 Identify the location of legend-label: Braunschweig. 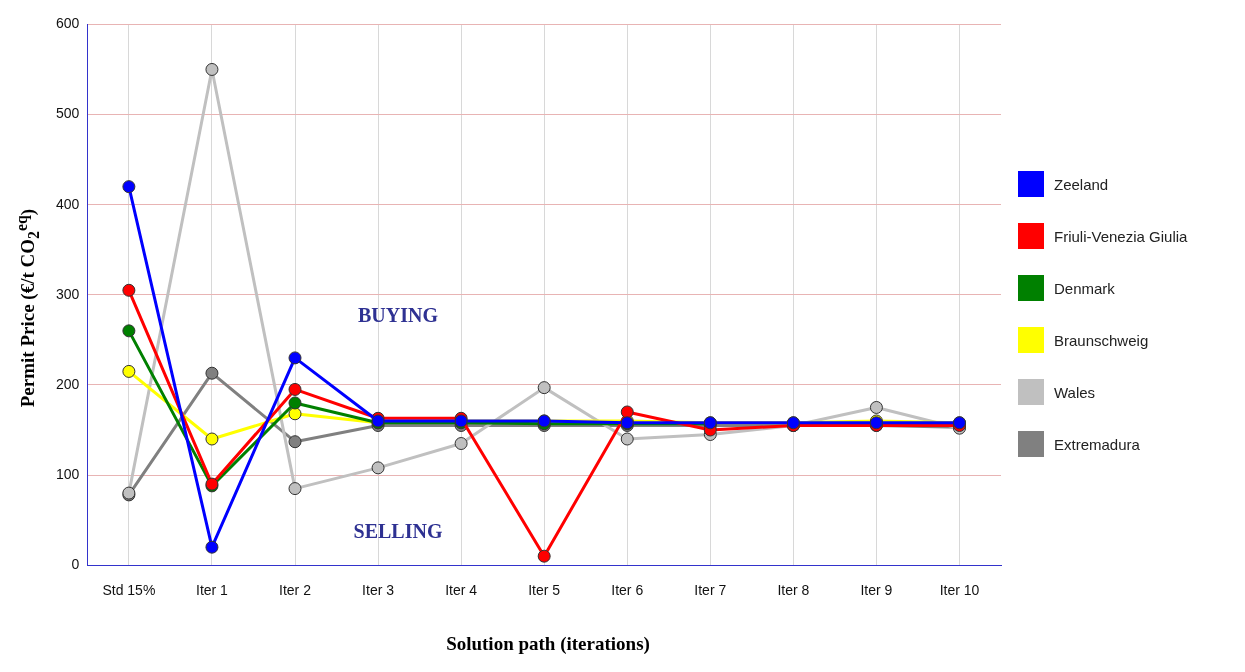
(1101, 340).